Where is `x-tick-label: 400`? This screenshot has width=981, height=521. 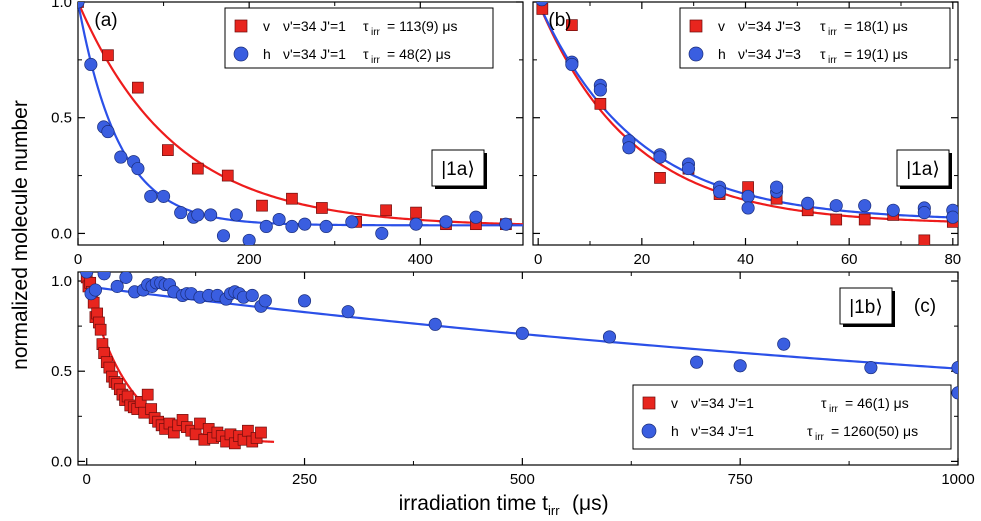 x-tick-label: 400 is located at coordinates (420, 259).